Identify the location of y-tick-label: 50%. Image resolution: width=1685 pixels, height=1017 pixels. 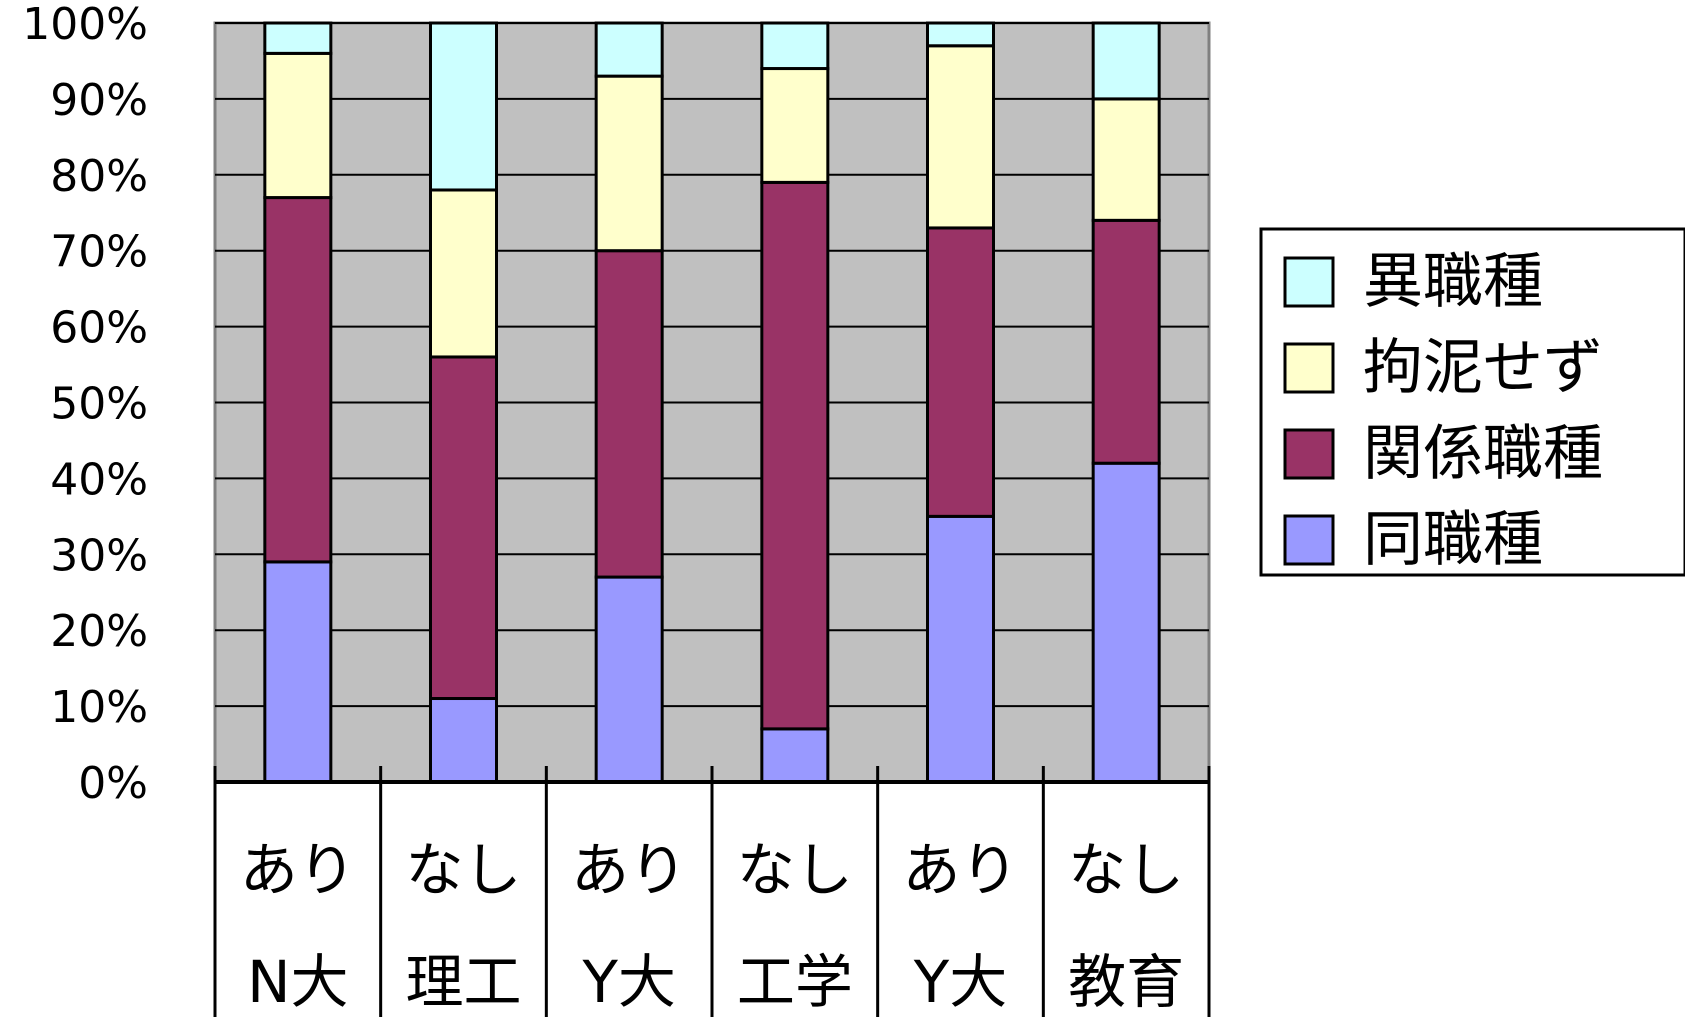
(99, 404).